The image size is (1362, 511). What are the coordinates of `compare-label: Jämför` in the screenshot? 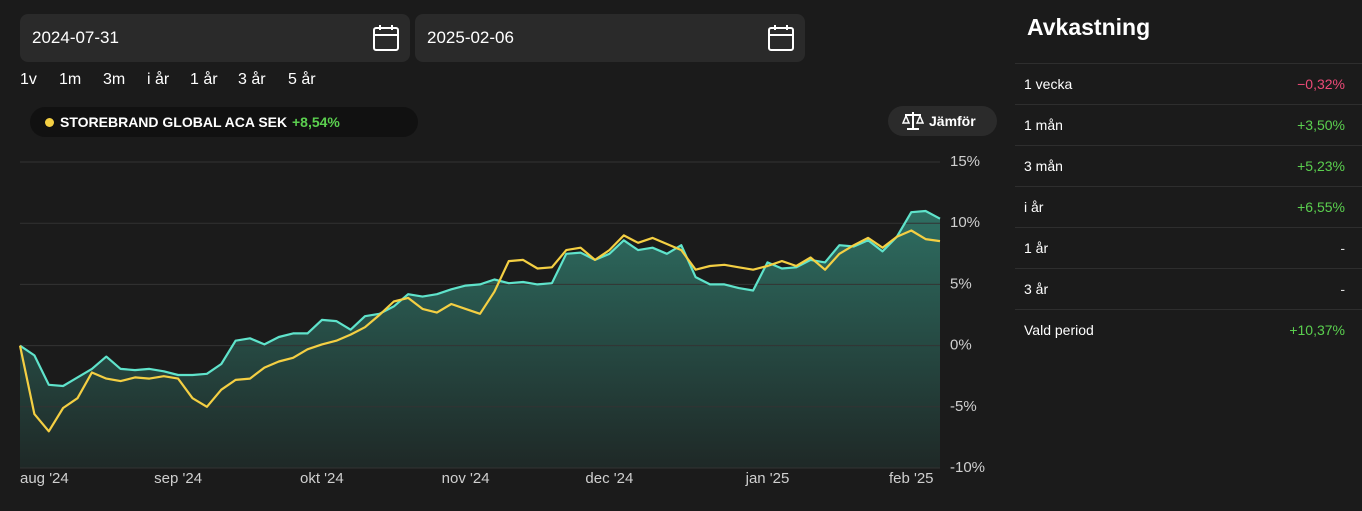 It's located at (952, 121).